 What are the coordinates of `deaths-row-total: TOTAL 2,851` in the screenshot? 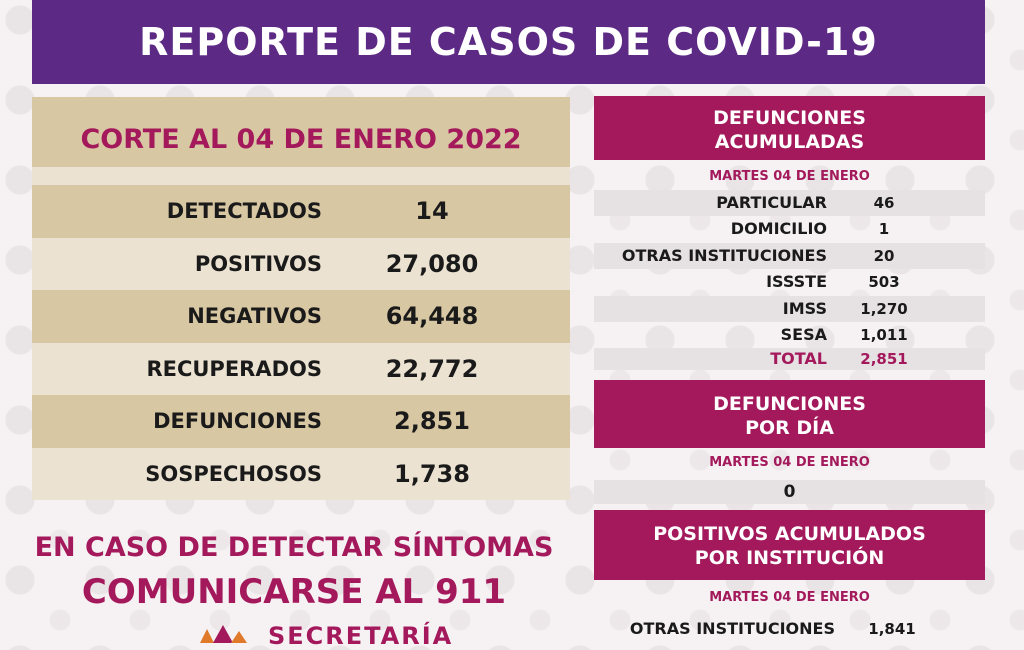 It's located at (789, 359).